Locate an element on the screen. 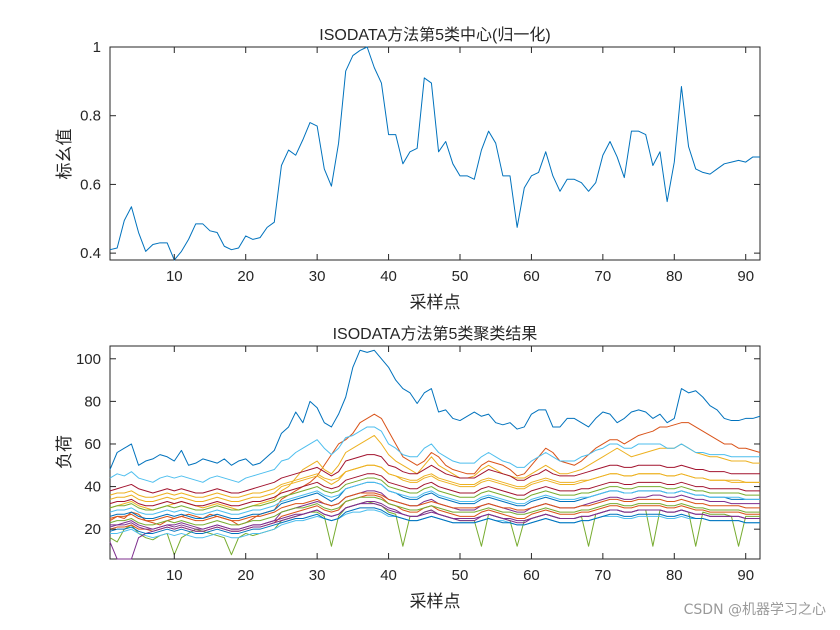 This screenshot has height=630, width=840. load-curve-s13 is located at coordinates (434, 498).